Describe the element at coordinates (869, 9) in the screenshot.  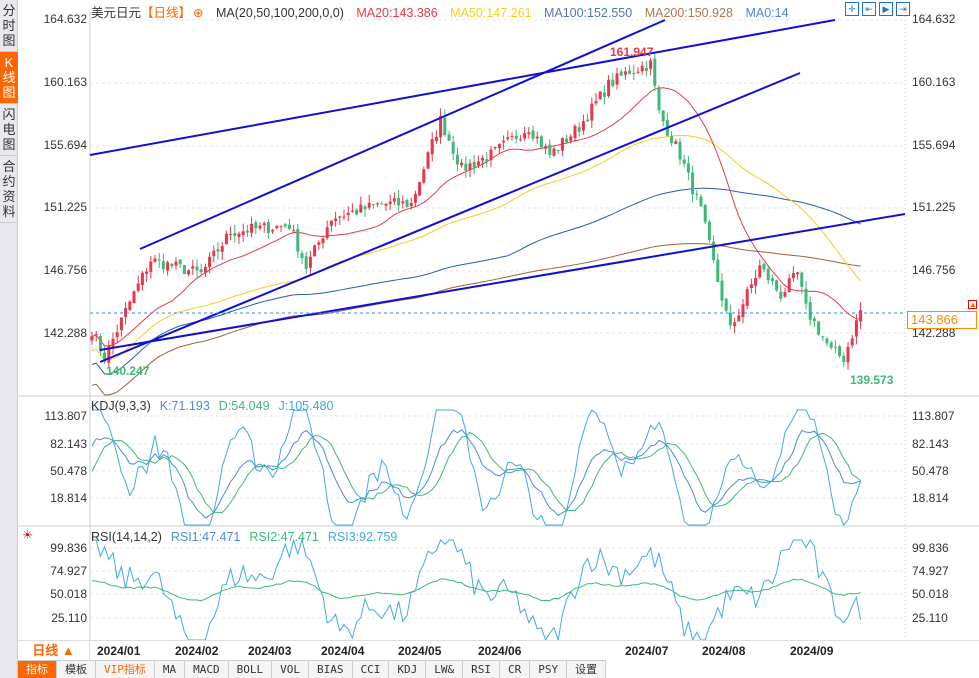
I see `zoom-range-icon: ⇤` at that location.